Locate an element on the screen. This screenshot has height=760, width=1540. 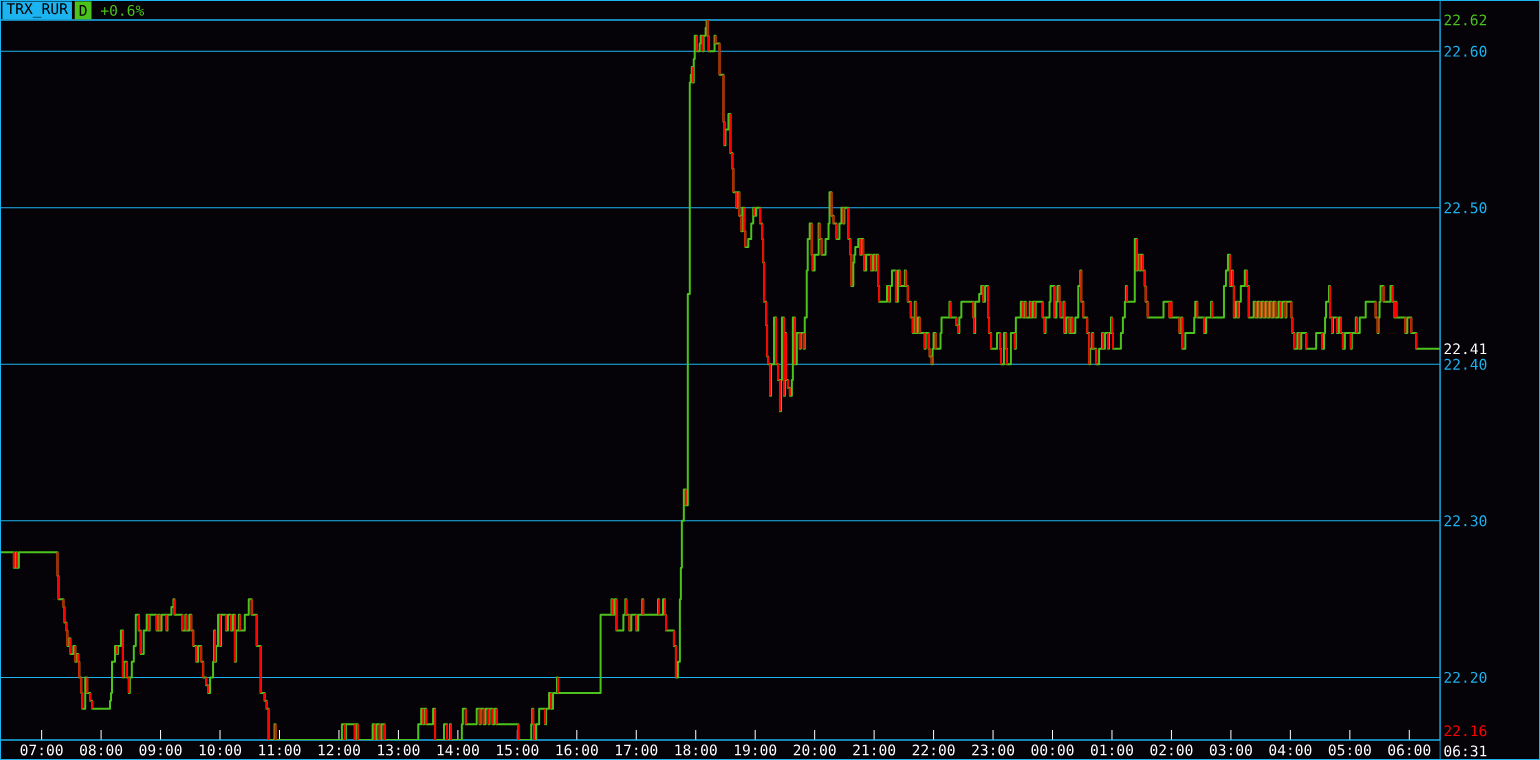
x-tick-label: 01:00 is located at coordinates (1111, 750).